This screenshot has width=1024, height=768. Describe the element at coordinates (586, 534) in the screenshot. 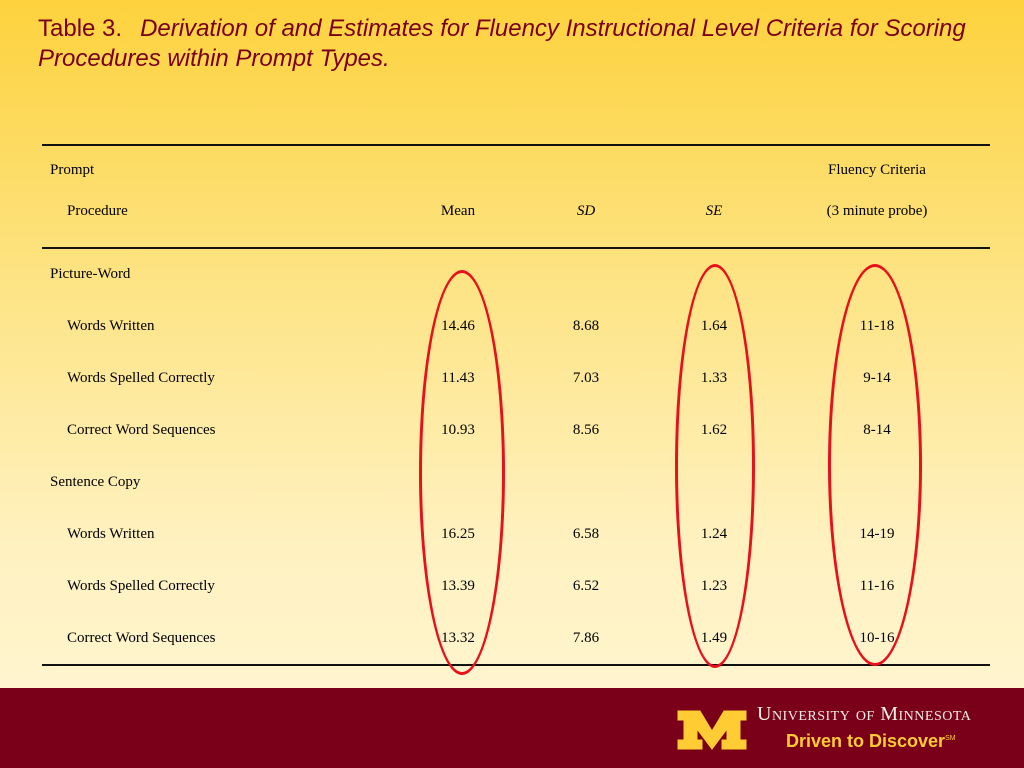

I see `row-sd: 6.58` at that location.